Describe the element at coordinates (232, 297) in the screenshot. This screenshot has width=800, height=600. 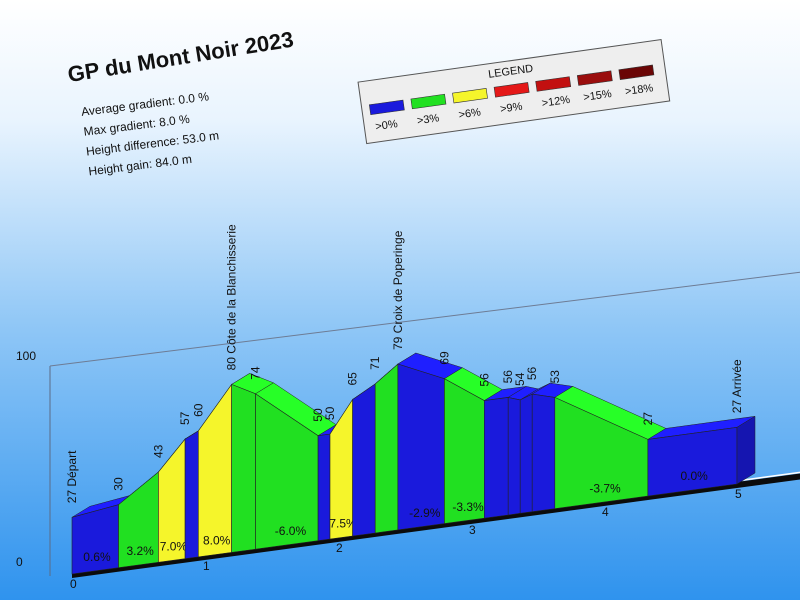
I see `point-label: 80 Côte de la Blanchisserie` at that location.